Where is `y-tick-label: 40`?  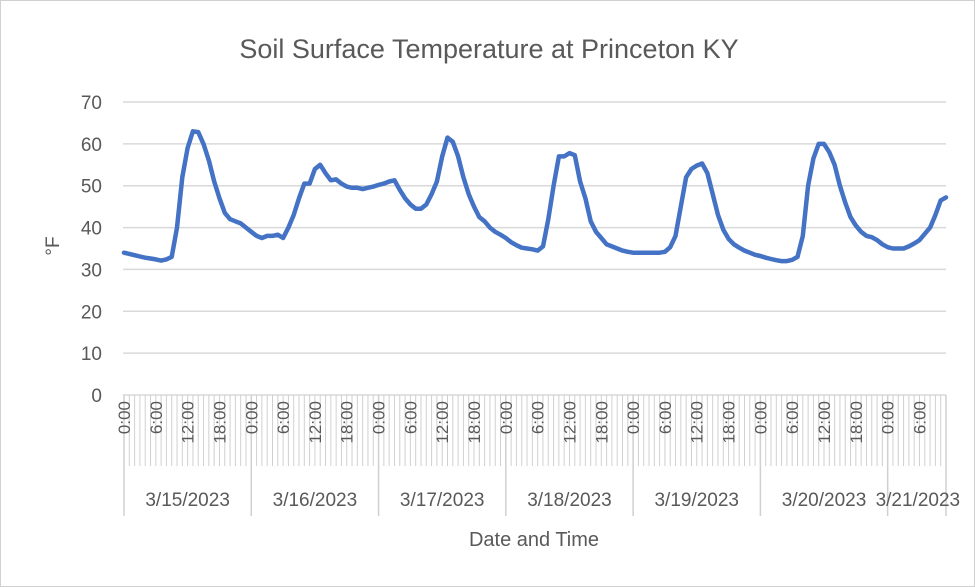 y-tick-label: 40 is located at coordinates (91, 229).